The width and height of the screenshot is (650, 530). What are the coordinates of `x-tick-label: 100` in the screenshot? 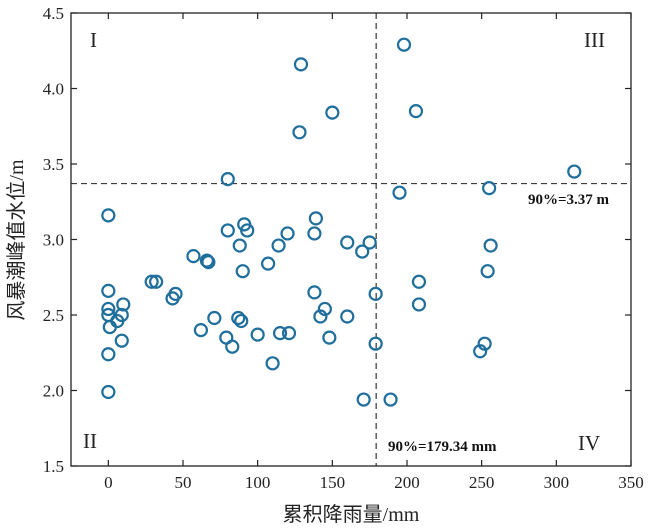 It's located at (258, 482).